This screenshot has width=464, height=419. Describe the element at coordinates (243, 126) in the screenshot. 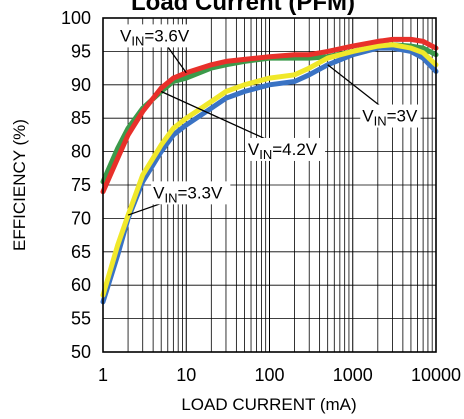

I see `annotation-vin-4-2v: VIN=4.2V` at that location.